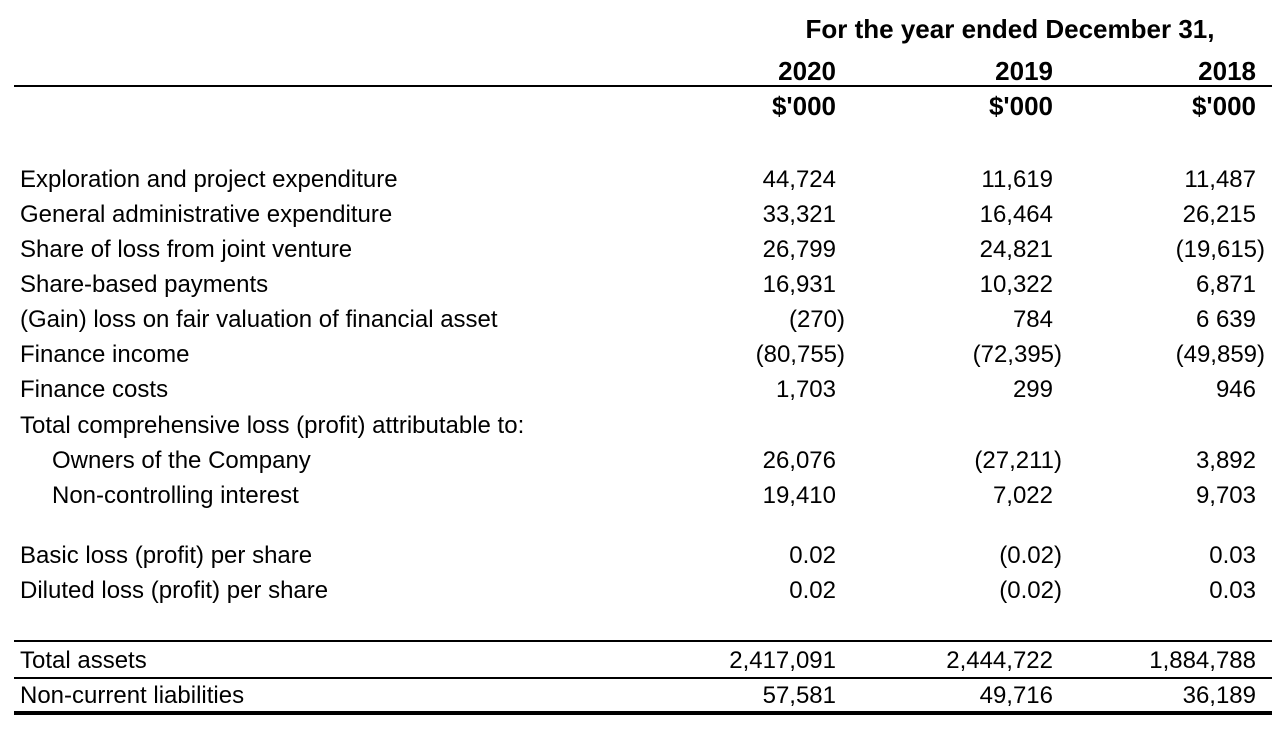 The width and height of the screenshot is (1280, 733). Describe the element at coordinates (799, 214) in the screenshot. I see `cell-2020: 33,321` at that location.